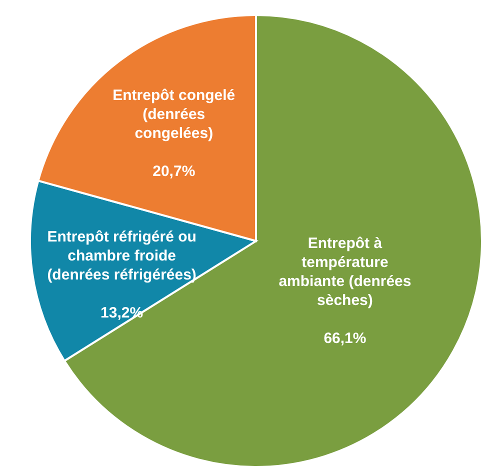 The width and height of the screenshot is (486, 475). What do you see at coordinates (345, 337) in the screenshot?
I see `data-label: 66,1%` at bounding box center [345, 337].